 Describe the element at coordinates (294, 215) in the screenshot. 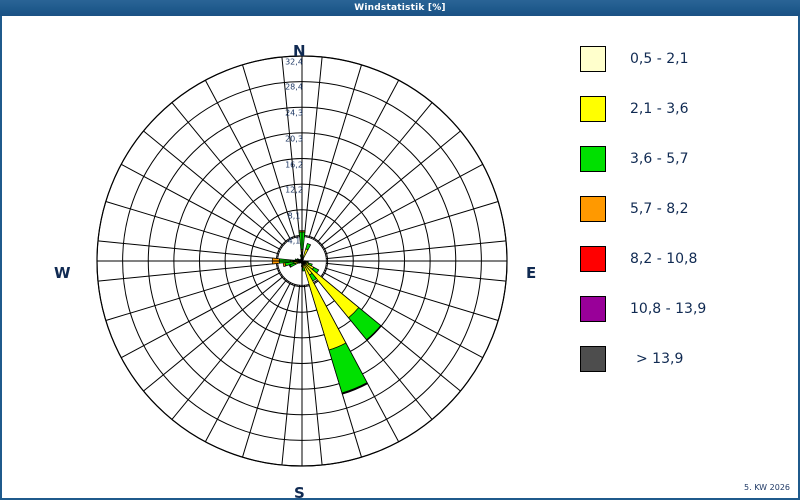

I see `radial-tick-label: 8,1` at that location.